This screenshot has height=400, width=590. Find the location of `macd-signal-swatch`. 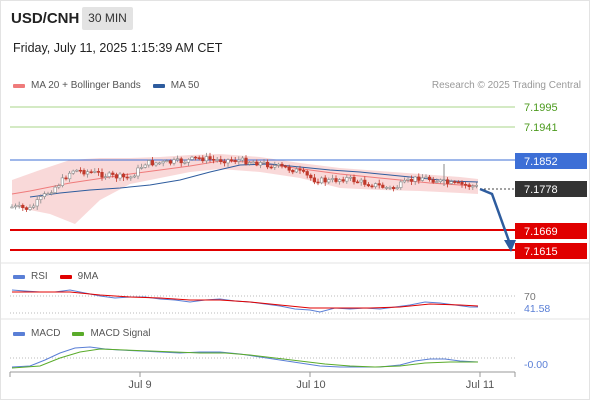

macd-signal-swatch is located at coordinates (78, 333).